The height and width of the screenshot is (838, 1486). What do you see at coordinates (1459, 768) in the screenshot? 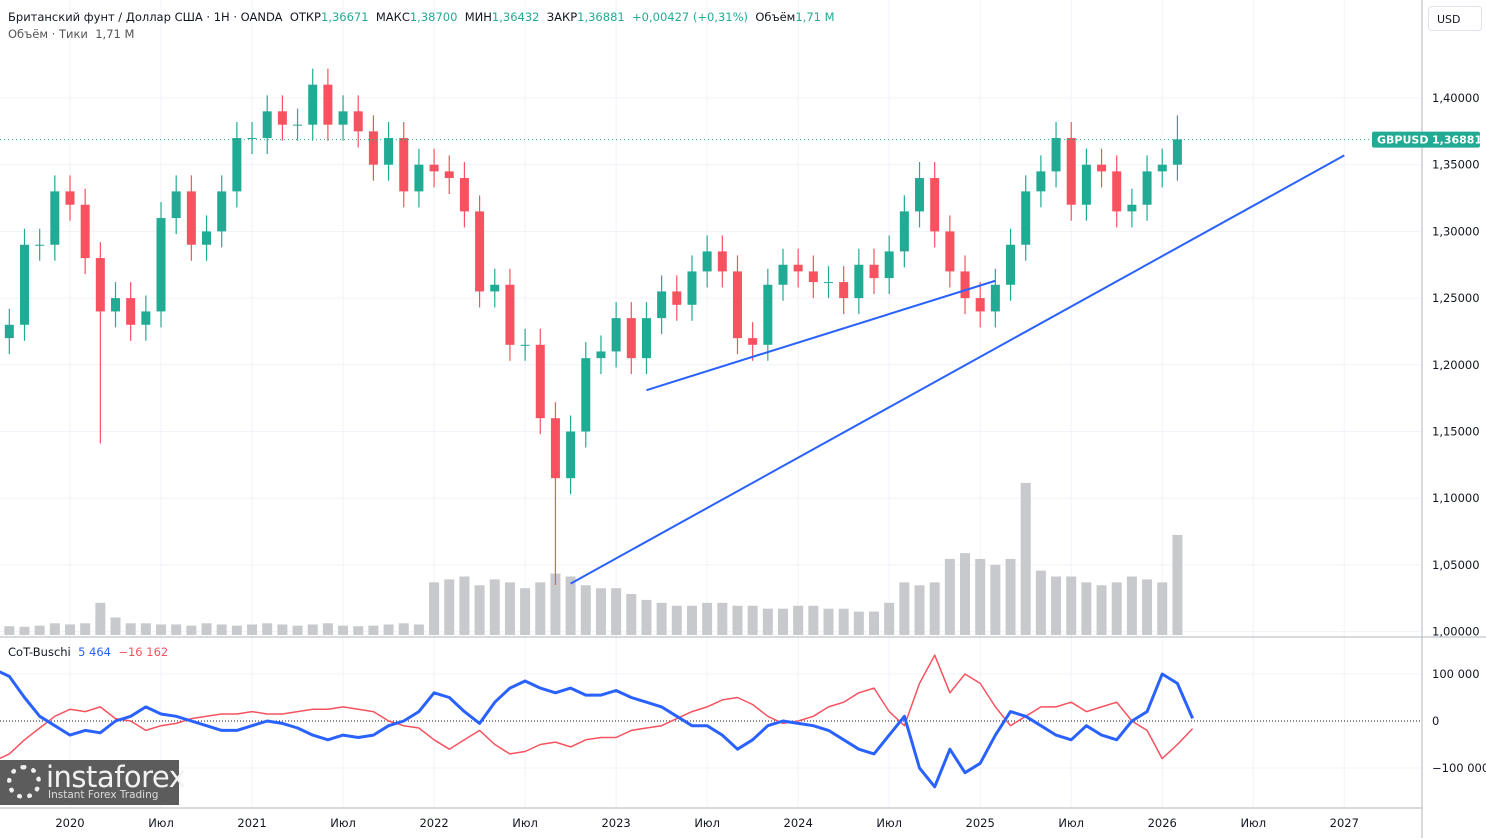
I see `cot-axis-label: −100 000` at bounding box center [1459, 768].